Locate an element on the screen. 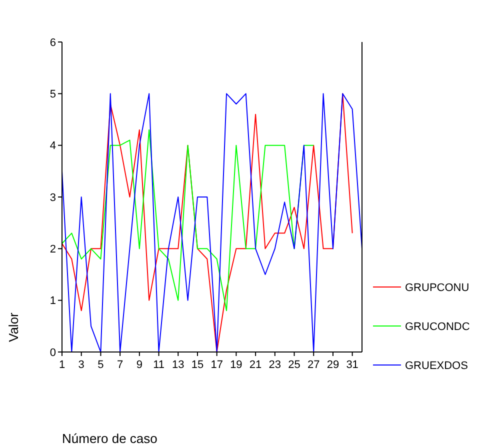 The image size is (486, 445). y-tick-label: 6 is located at coordinates (53, 42).